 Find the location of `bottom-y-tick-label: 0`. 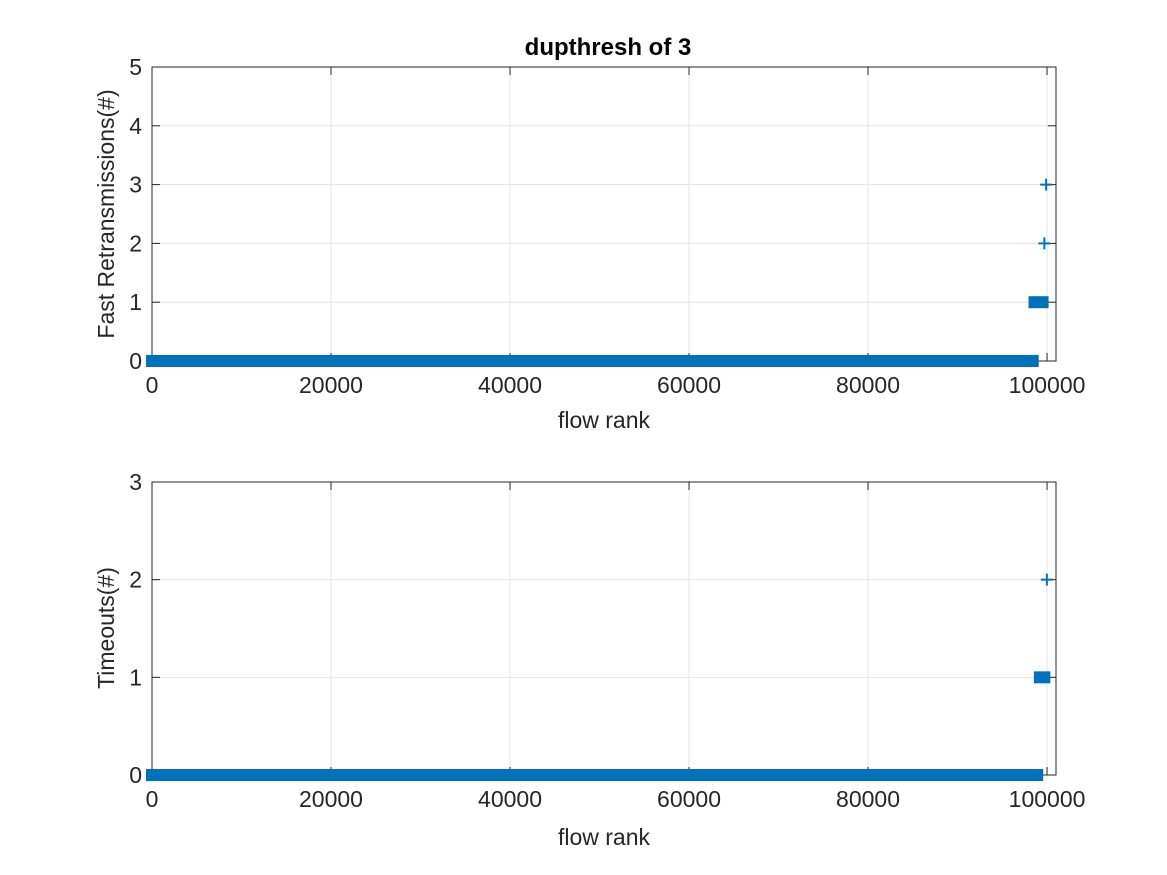

bottom-y-tick-label: 0 is located at coordinates (135, 775).